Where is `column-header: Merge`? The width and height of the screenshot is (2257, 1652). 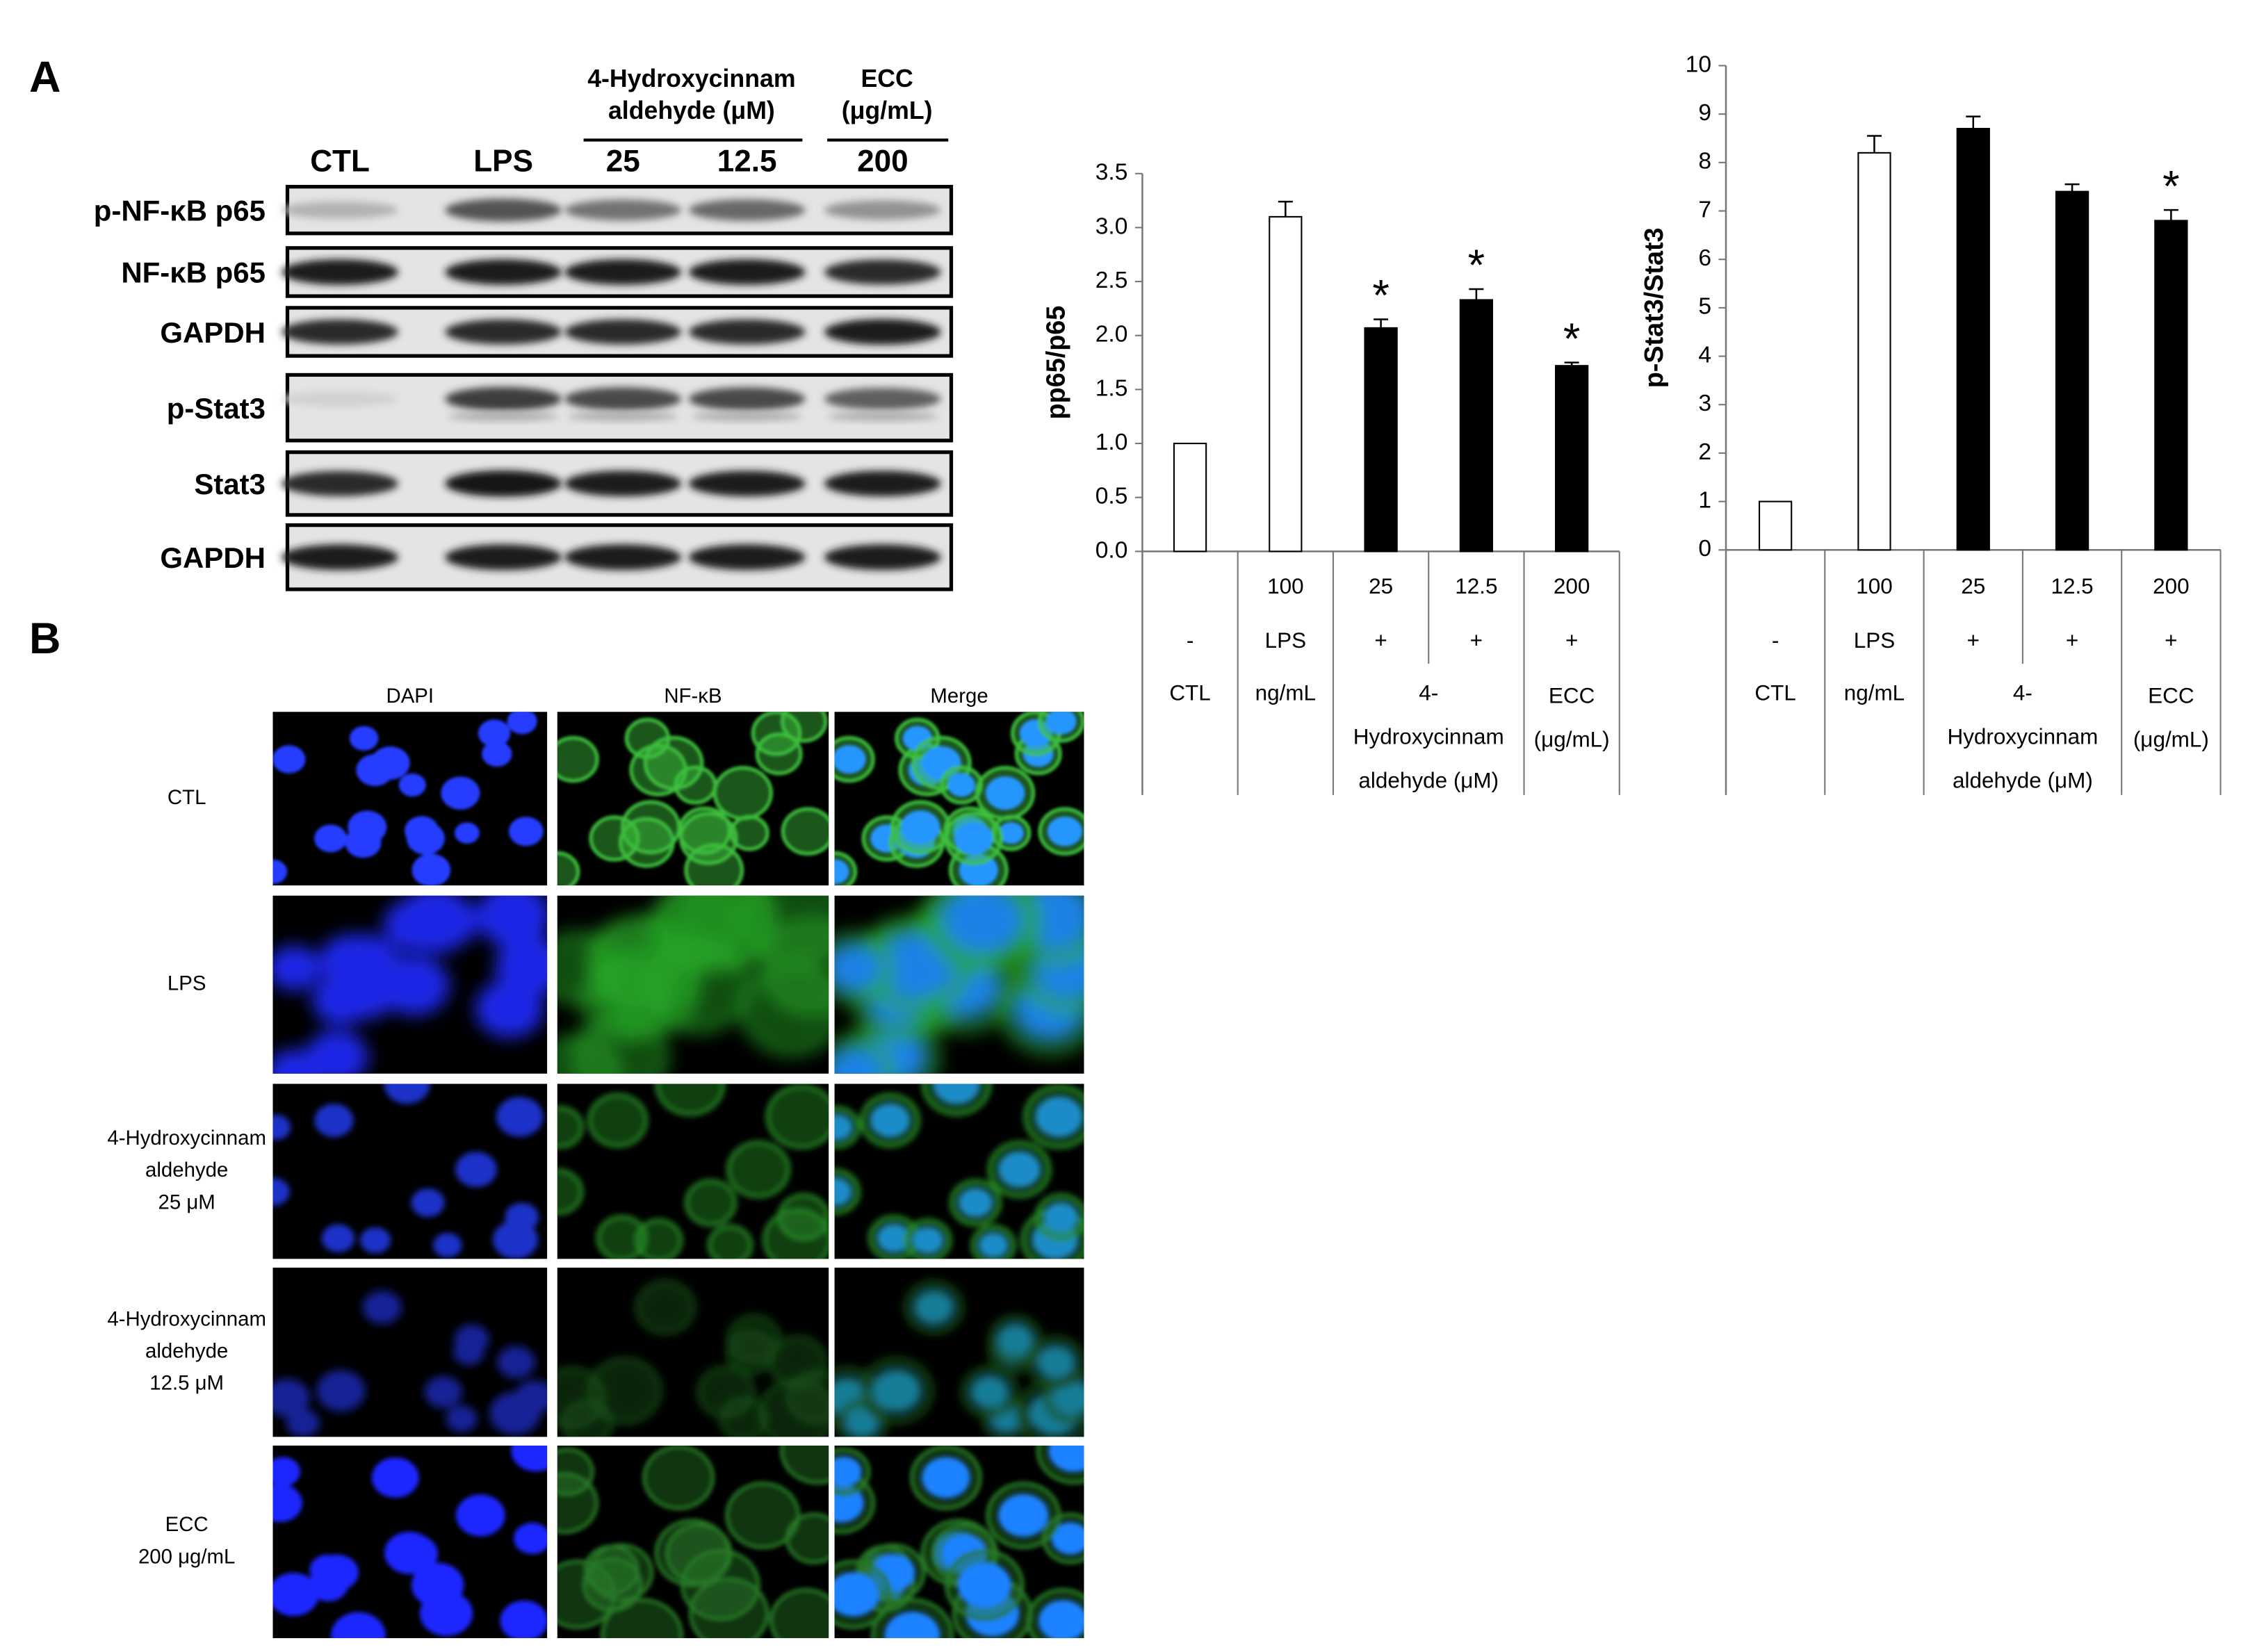
column-header: Merge is located at coordinates (959, 696).